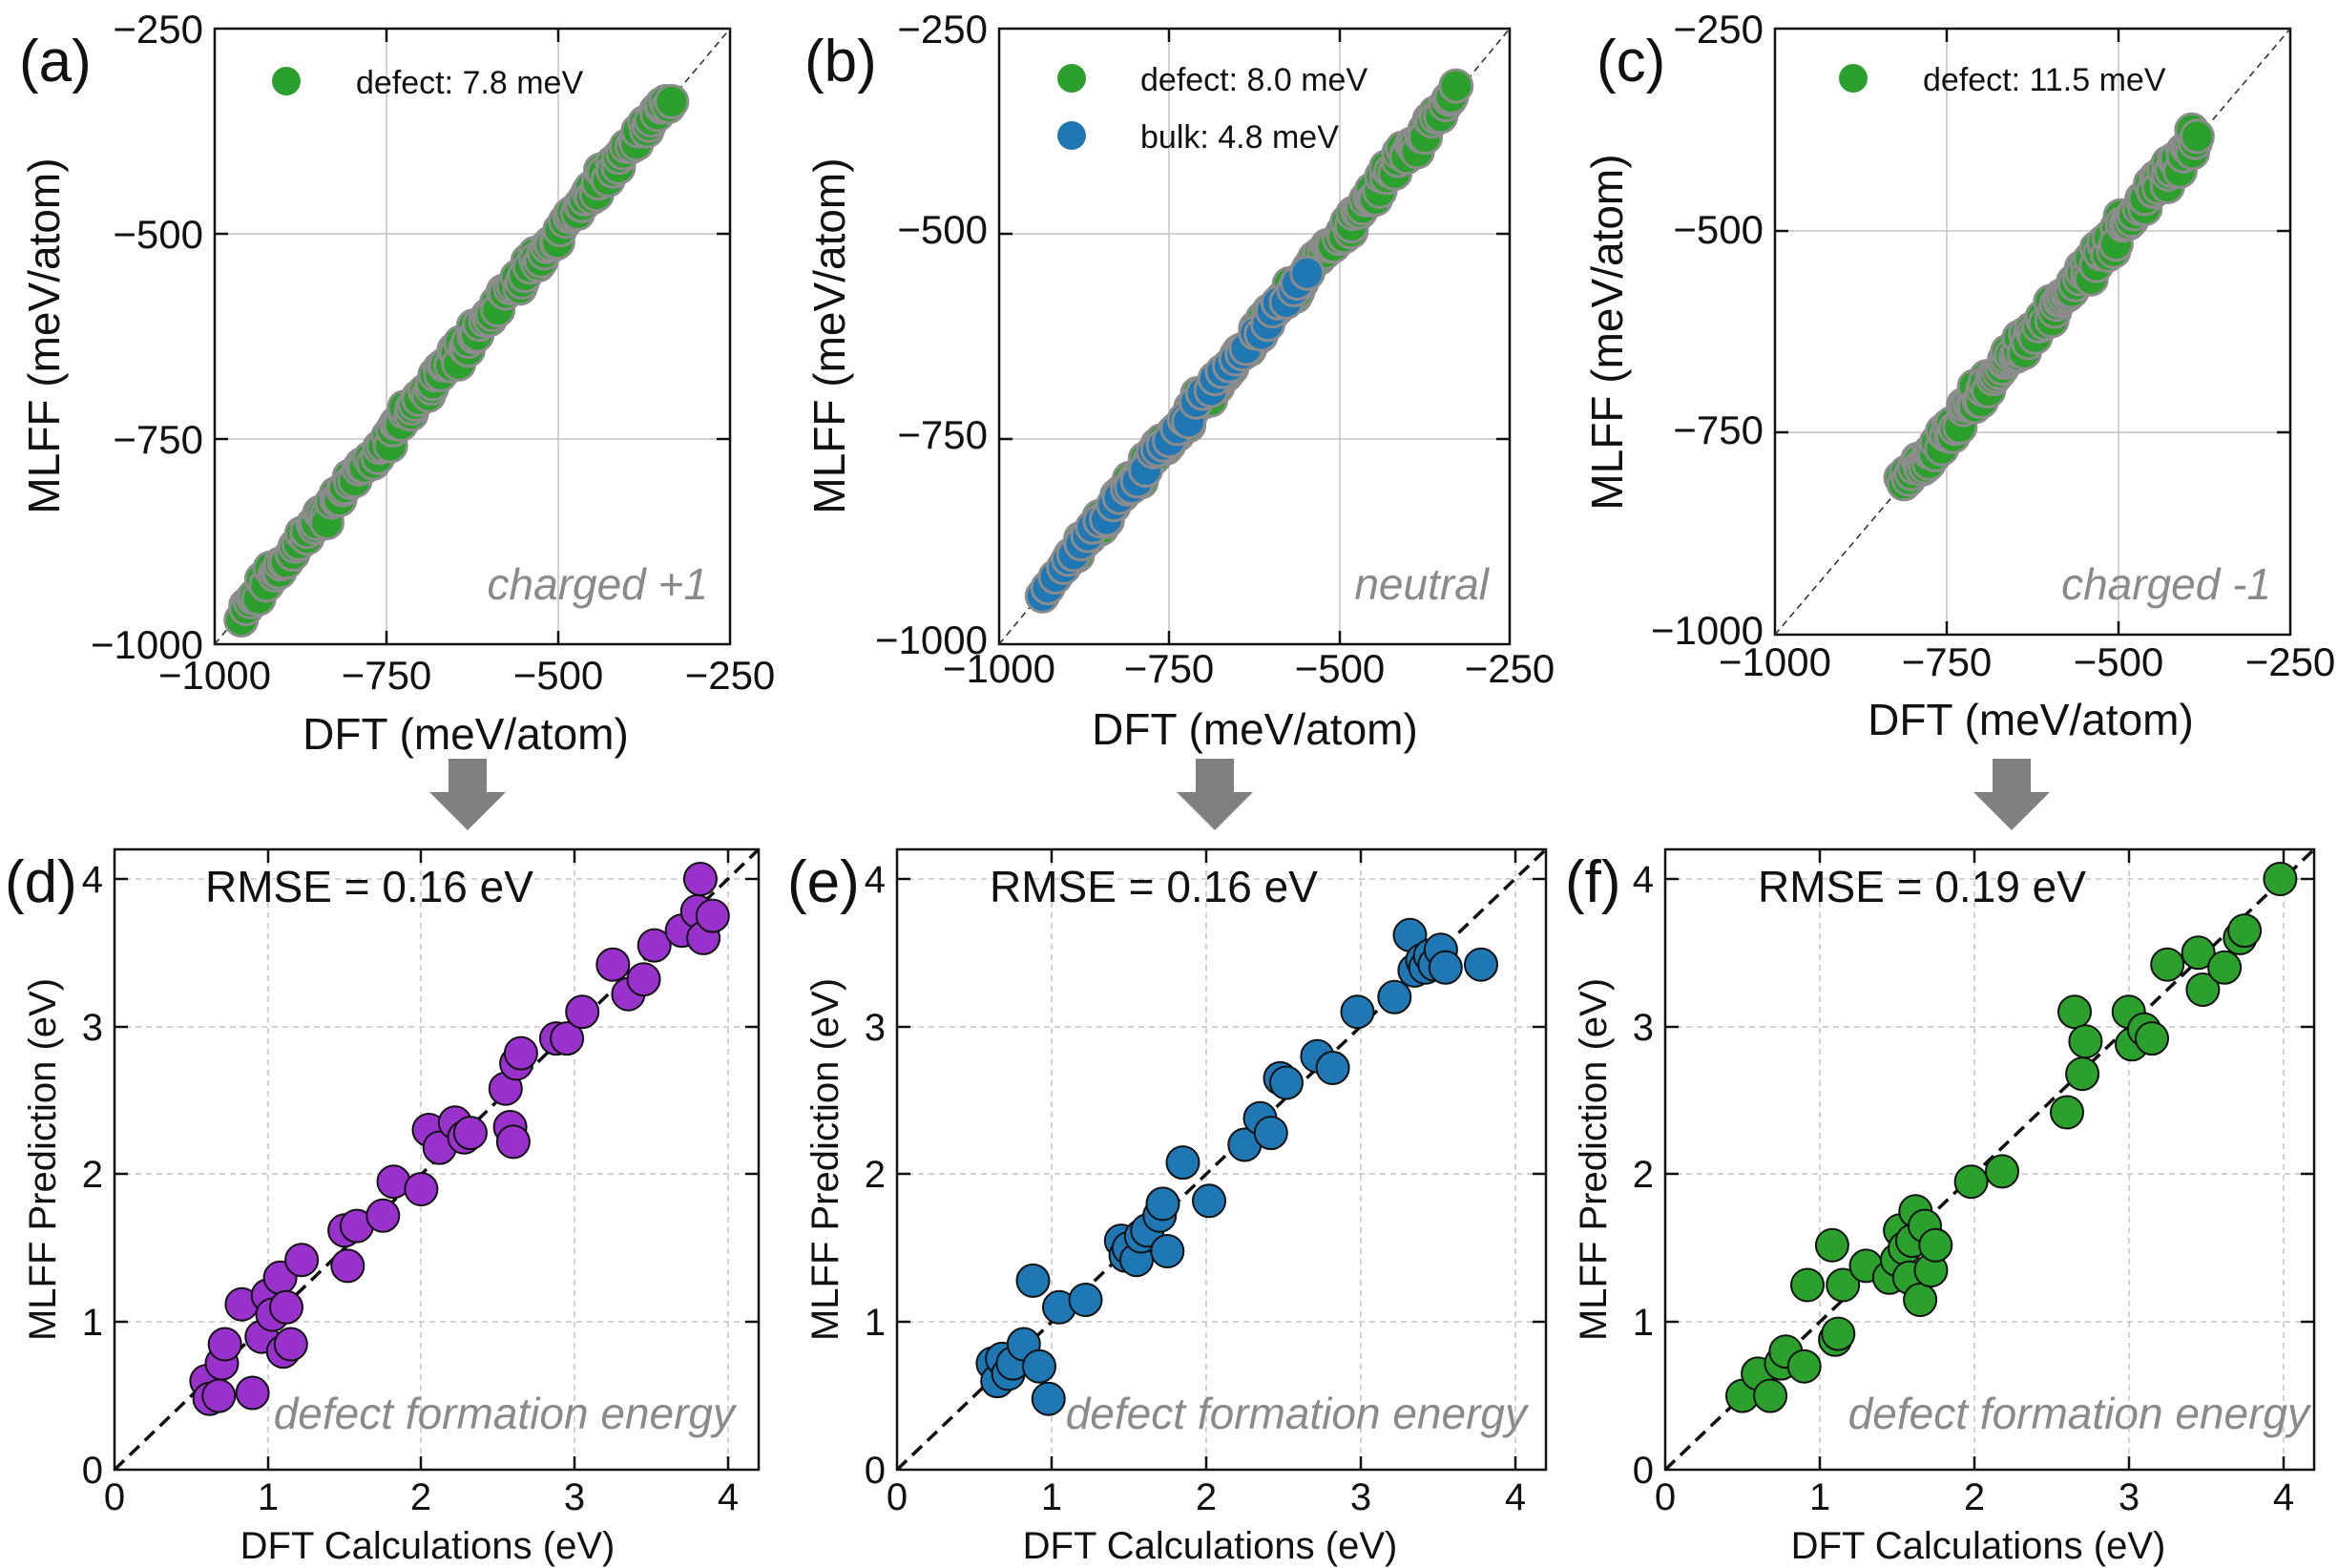 The width and height of the screenshot is (2338, 1568). What do you see at coordinates (829, 335) in the screenshot?
I see `y-axis-label-b: MLFF (meV/atom)` at bounding box center [829, 335].